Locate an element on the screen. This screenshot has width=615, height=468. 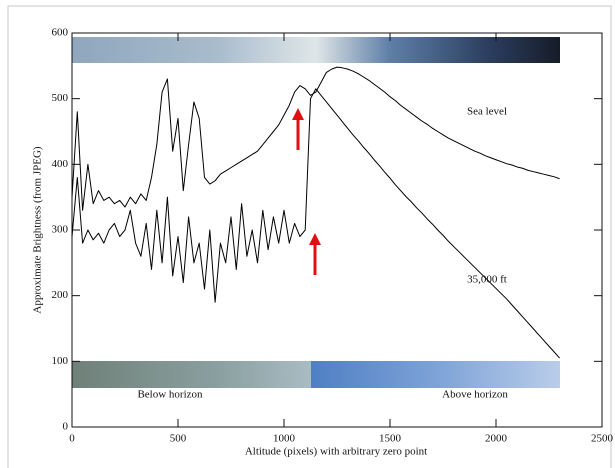
y-tick-label: 100 is located at coordinates (60, 361).